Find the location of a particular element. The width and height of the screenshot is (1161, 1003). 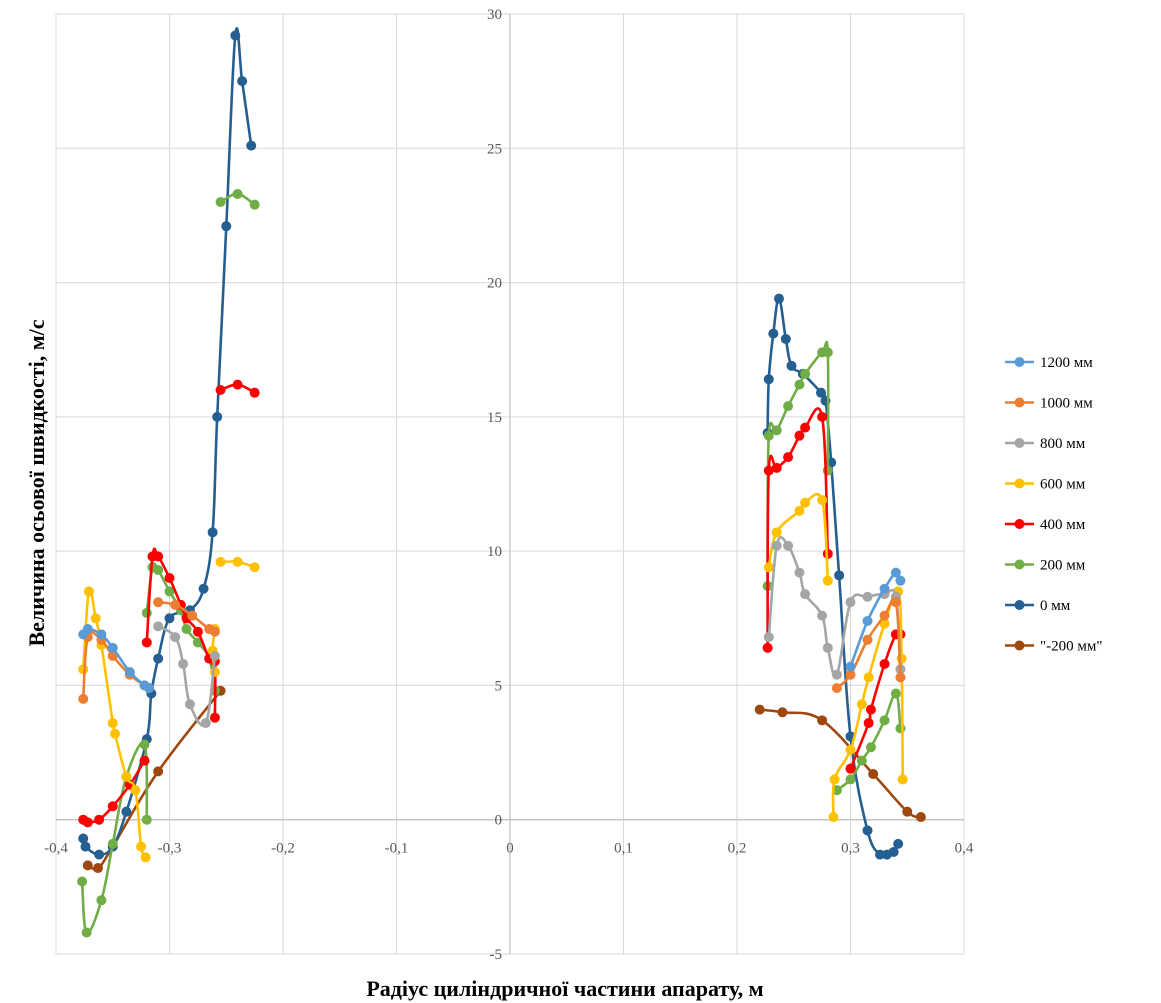

legend-item: 800 мм is located at coordinates (1045, 444).